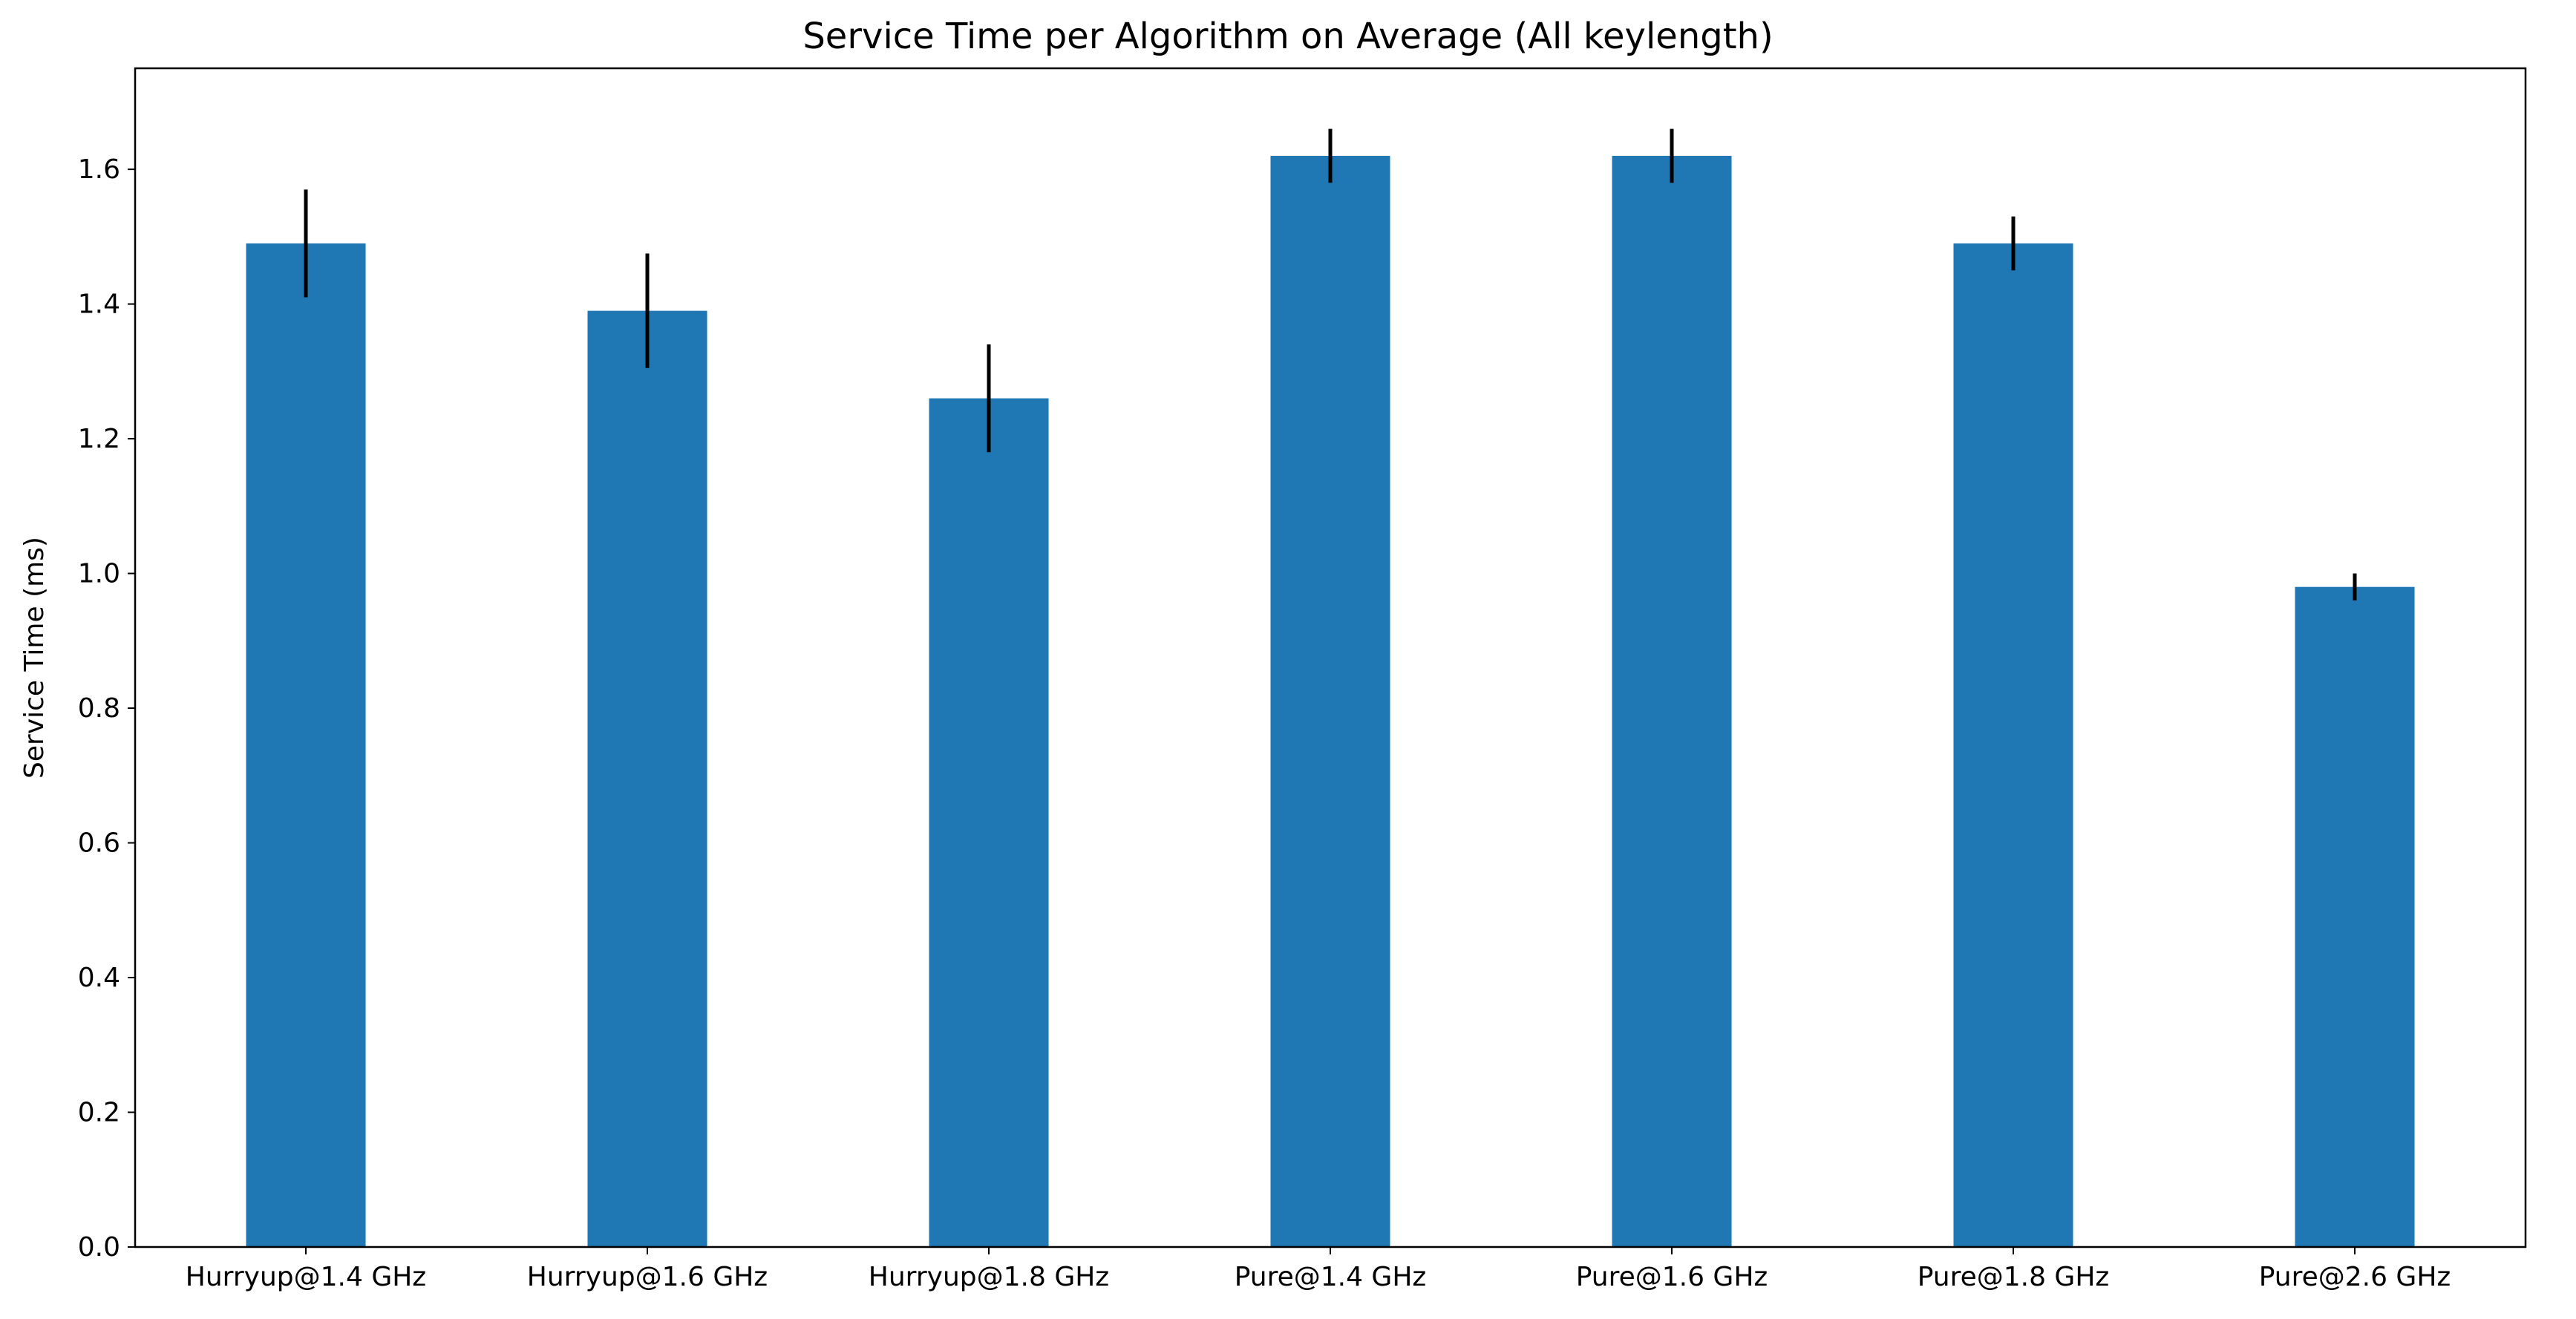 Image resolution: width=2576 pixels, height=1319 pixels. Describe the element at coordinates (99, 843) in the screenshot. I see `y-tick-label: 0.6` at that location.